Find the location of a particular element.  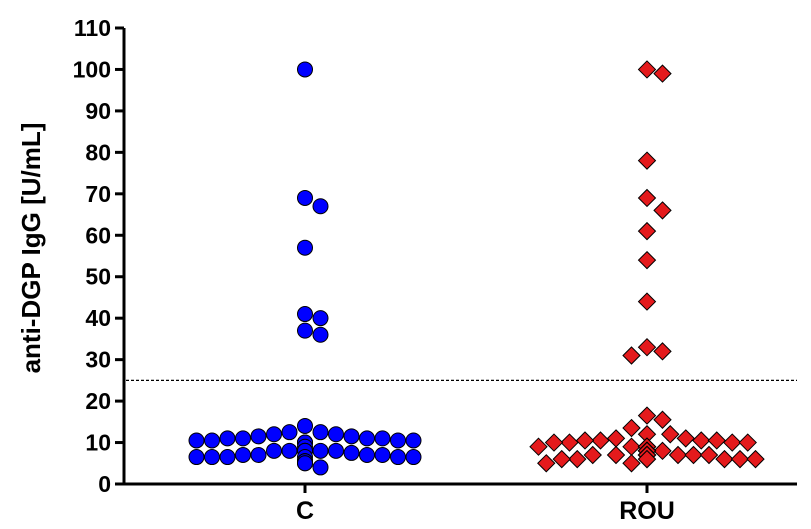

y-tick-label: 30 is located at coordinates (98, 360).